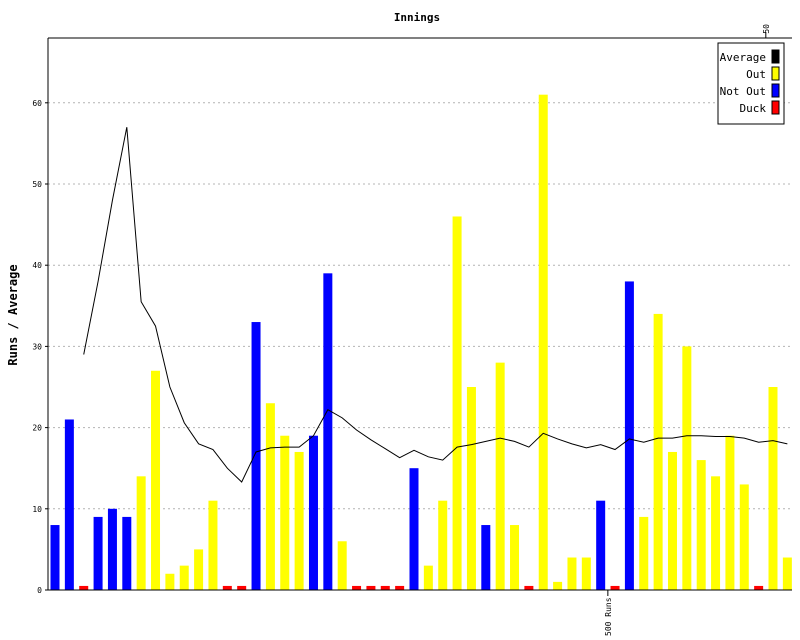 This screenshot has height=640, width=800. What do you see at coordinates (753, 108) in the screenshot?
I see `legend-label-duck: Duck` at bounding box center [753, 108].